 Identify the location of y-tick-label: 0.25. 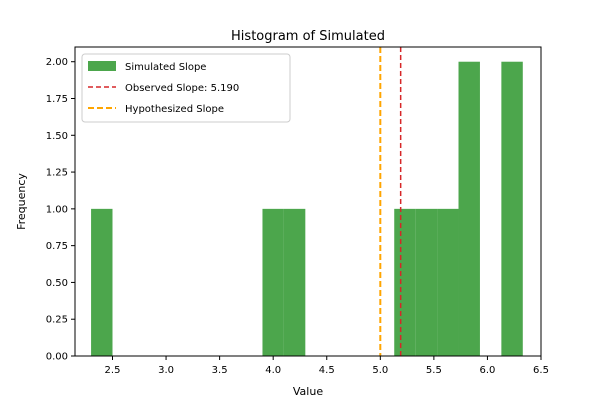
(57, 320).